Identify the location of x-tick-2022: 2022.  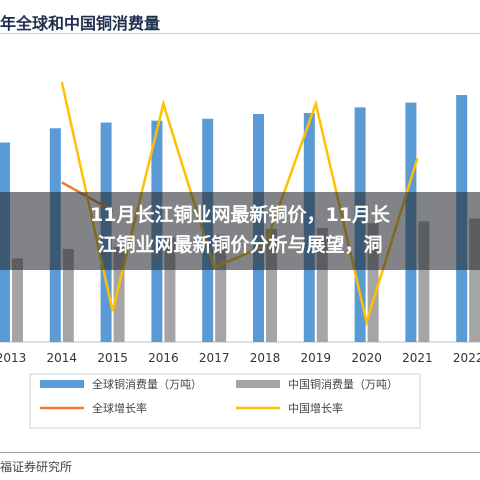
(466, 358).